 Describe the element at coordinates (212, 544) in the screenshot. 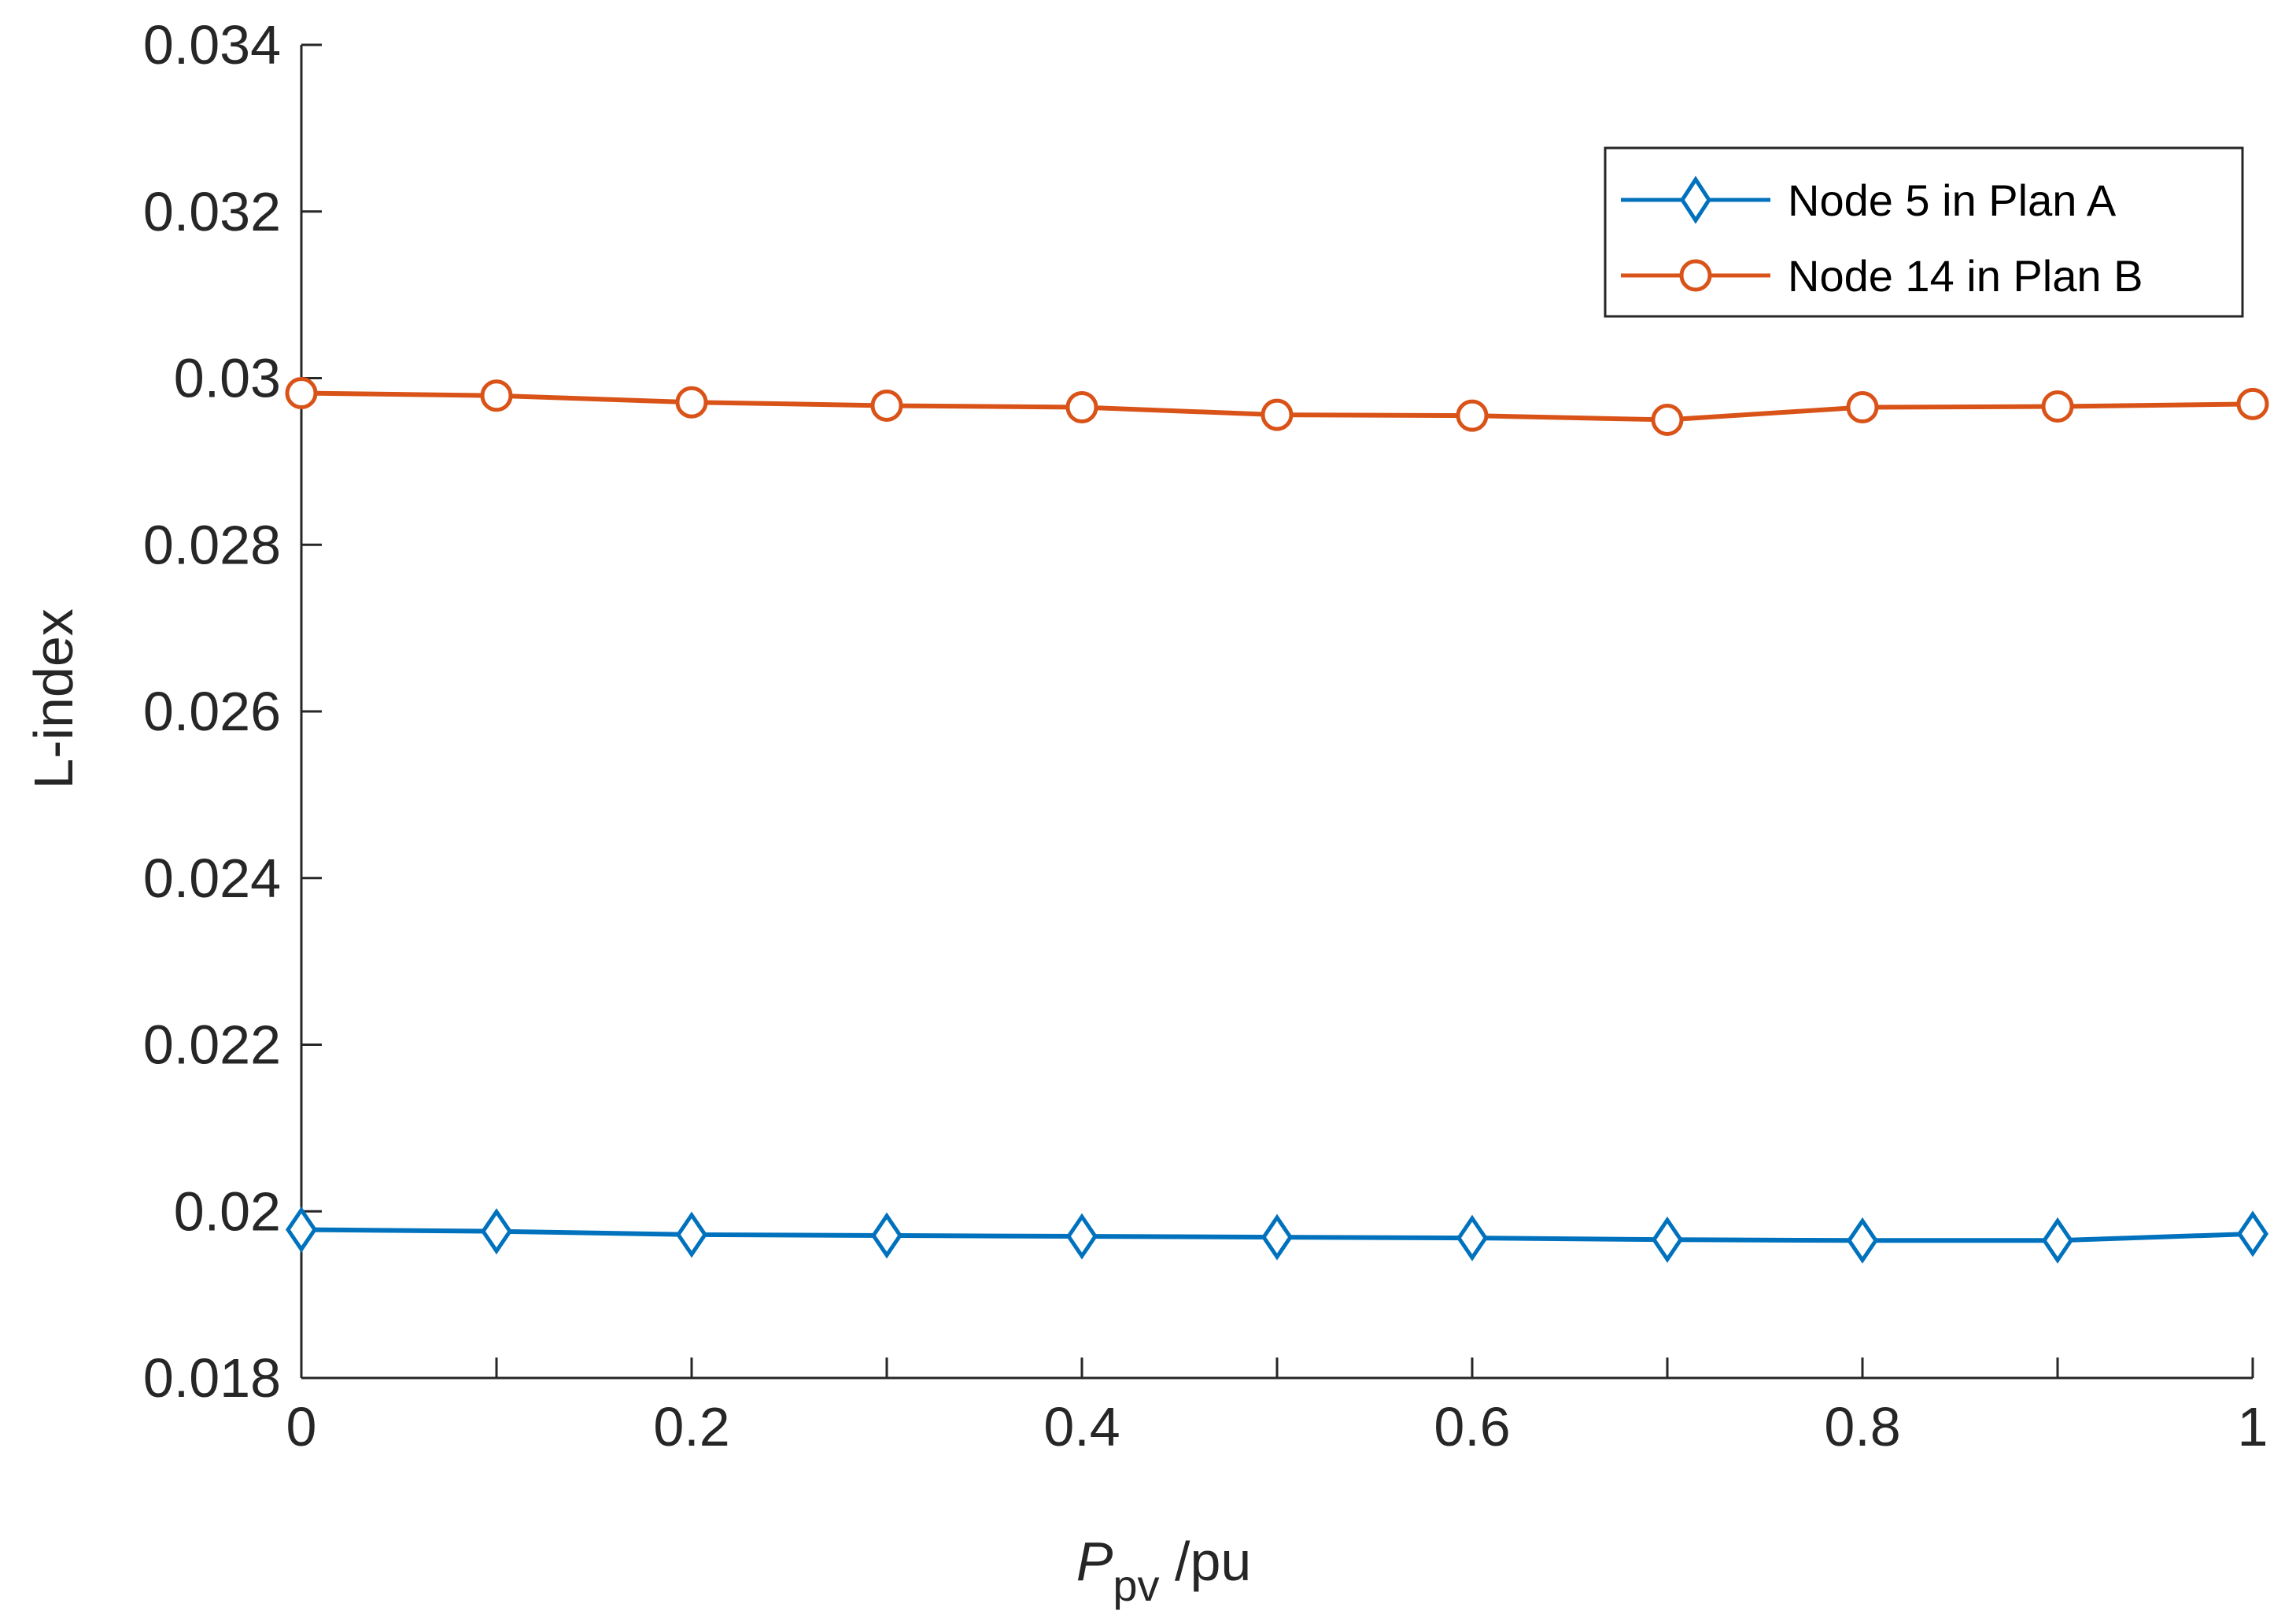

I see `y-tick-label: 0.028` at that location.